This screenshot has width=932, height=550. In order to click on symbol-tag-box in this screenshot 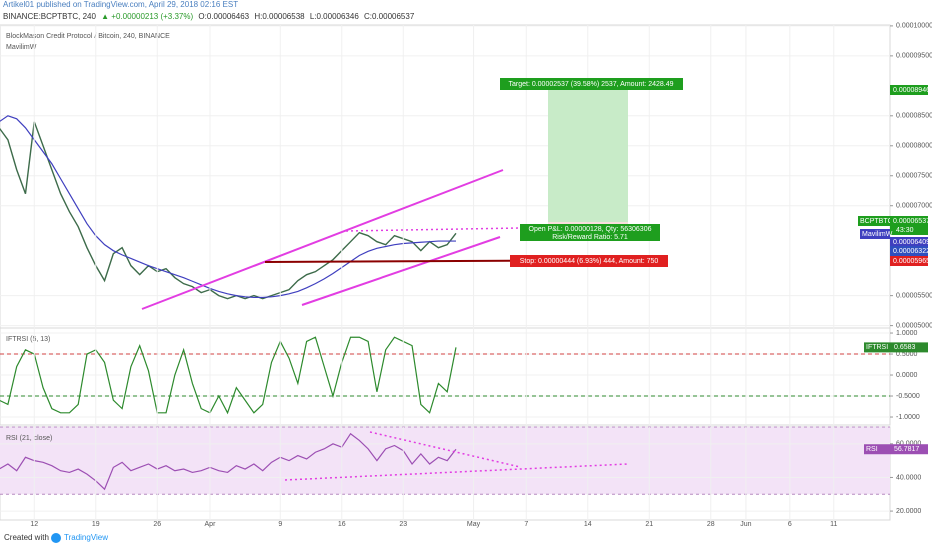, I will do `click(874, 221)`.